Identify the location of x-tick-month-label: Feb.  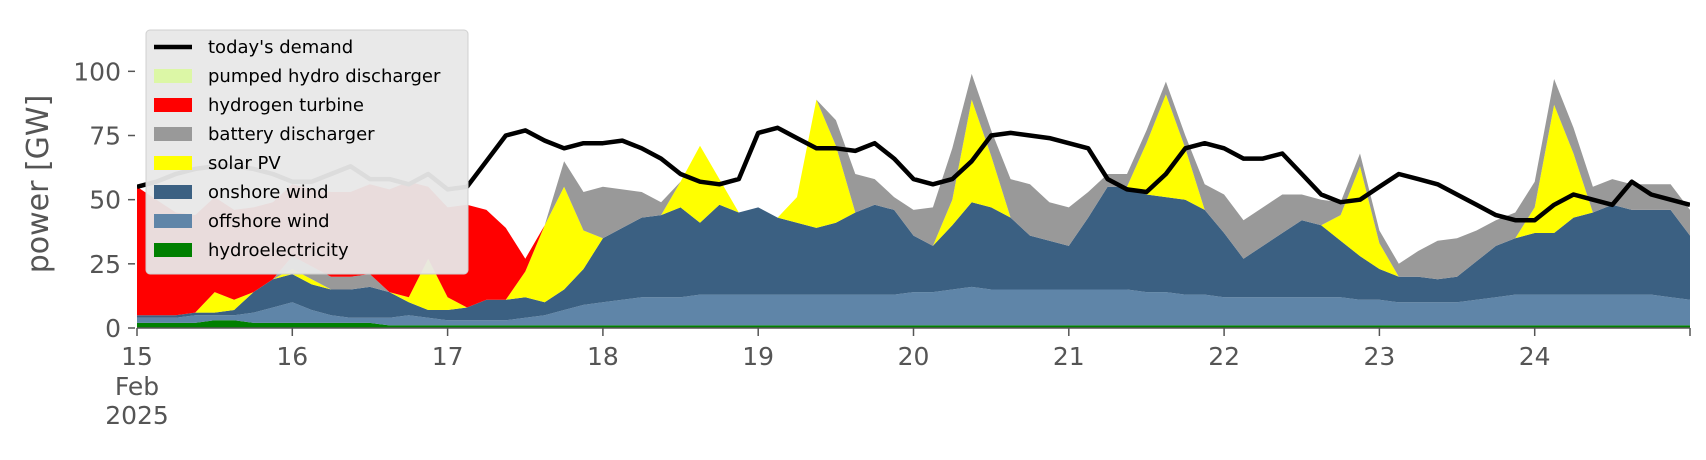
(137, 386).